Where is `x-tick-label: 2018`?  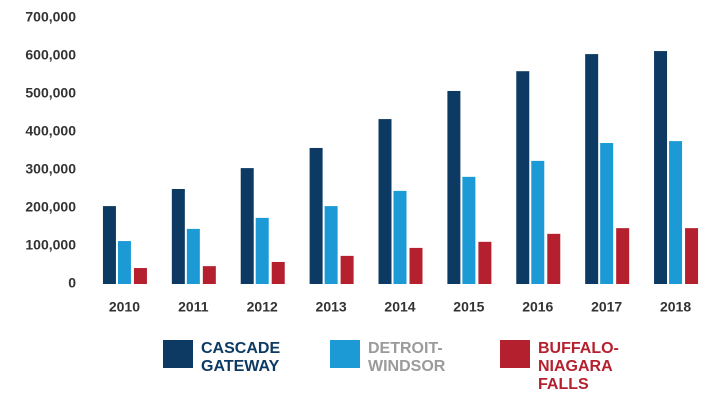
x-tick-label: 2018 is located at coordinates (675, 307).